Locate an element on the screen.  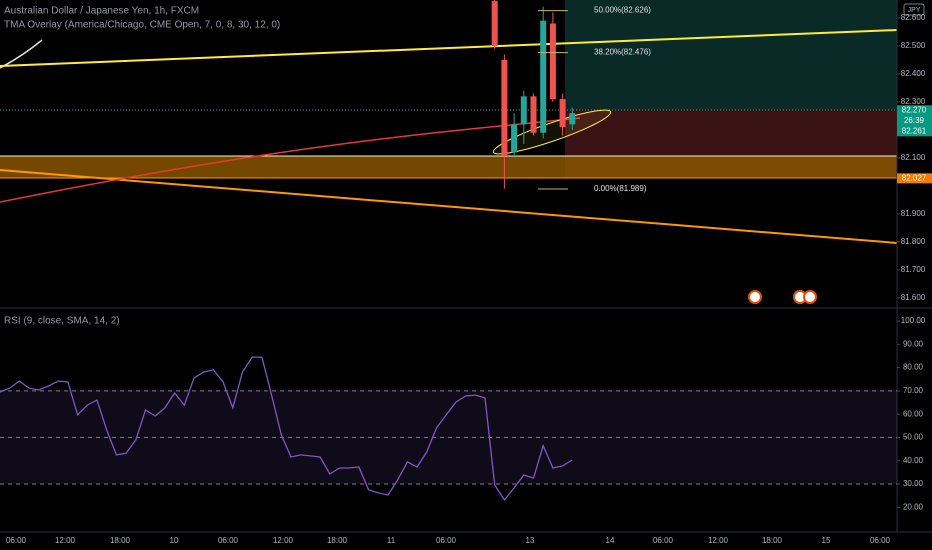
orange-trendline is located at coordinates (449, 206).